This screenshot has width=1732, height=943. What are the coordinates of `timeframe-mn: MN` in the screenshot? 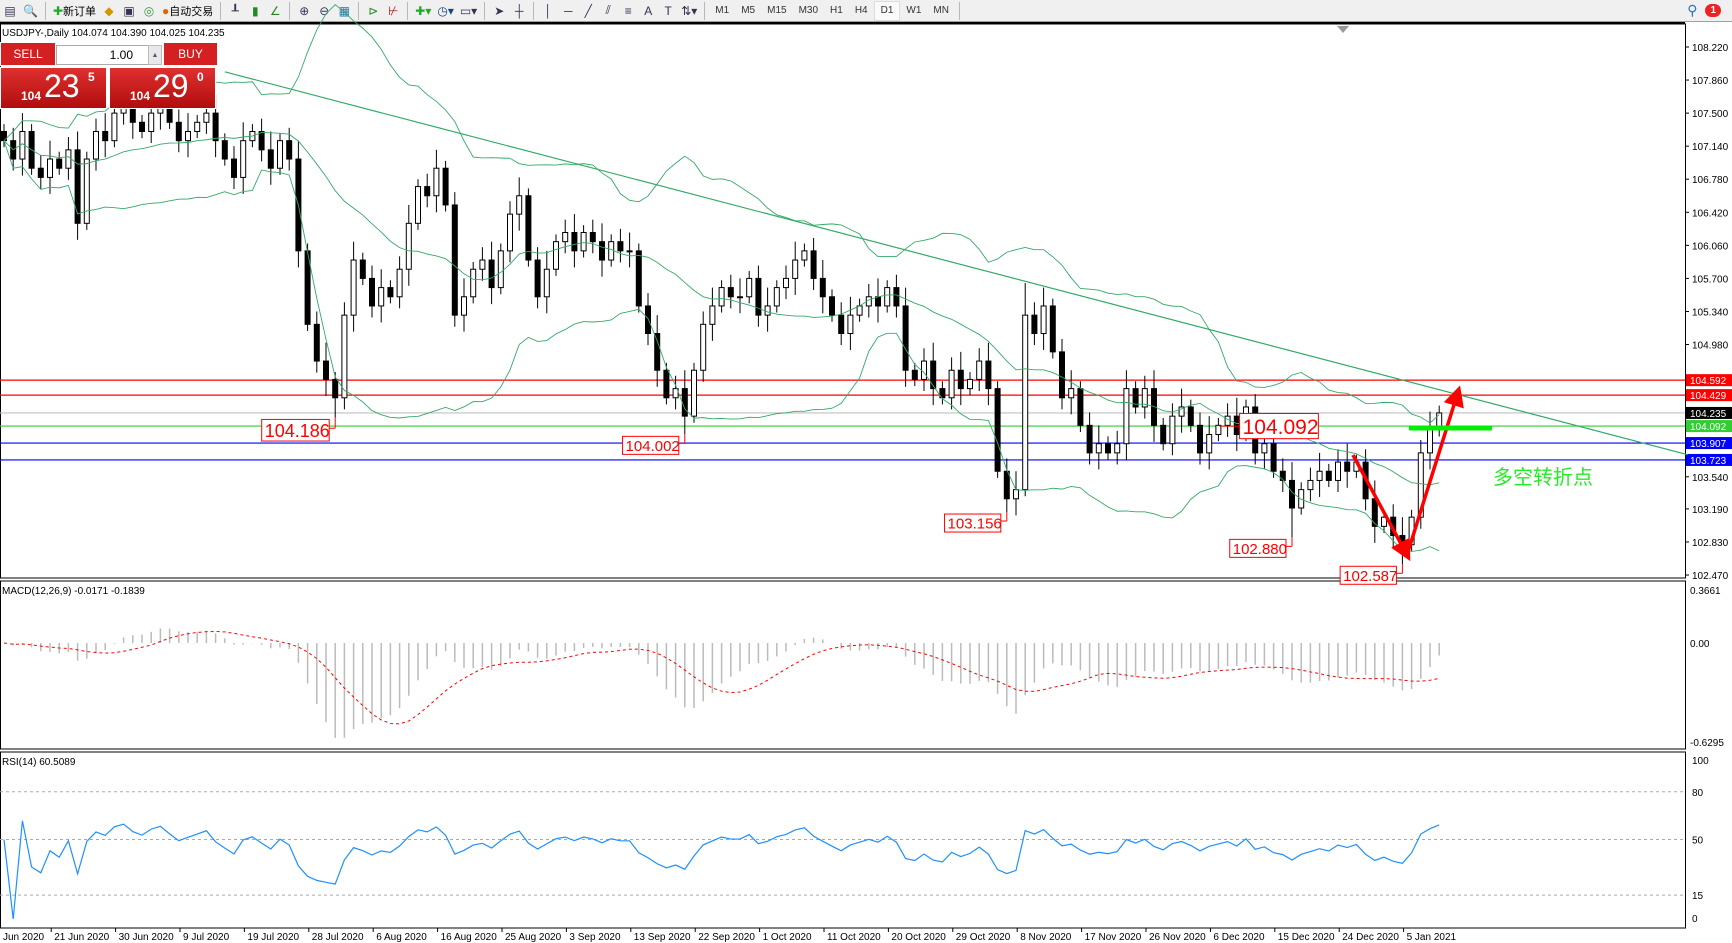 It's located at (941, 10).